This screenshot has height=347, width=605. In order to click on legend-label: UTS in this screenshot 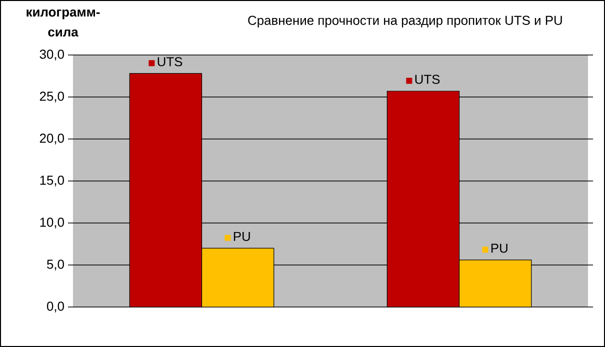, I will do `click(427, 79)`.